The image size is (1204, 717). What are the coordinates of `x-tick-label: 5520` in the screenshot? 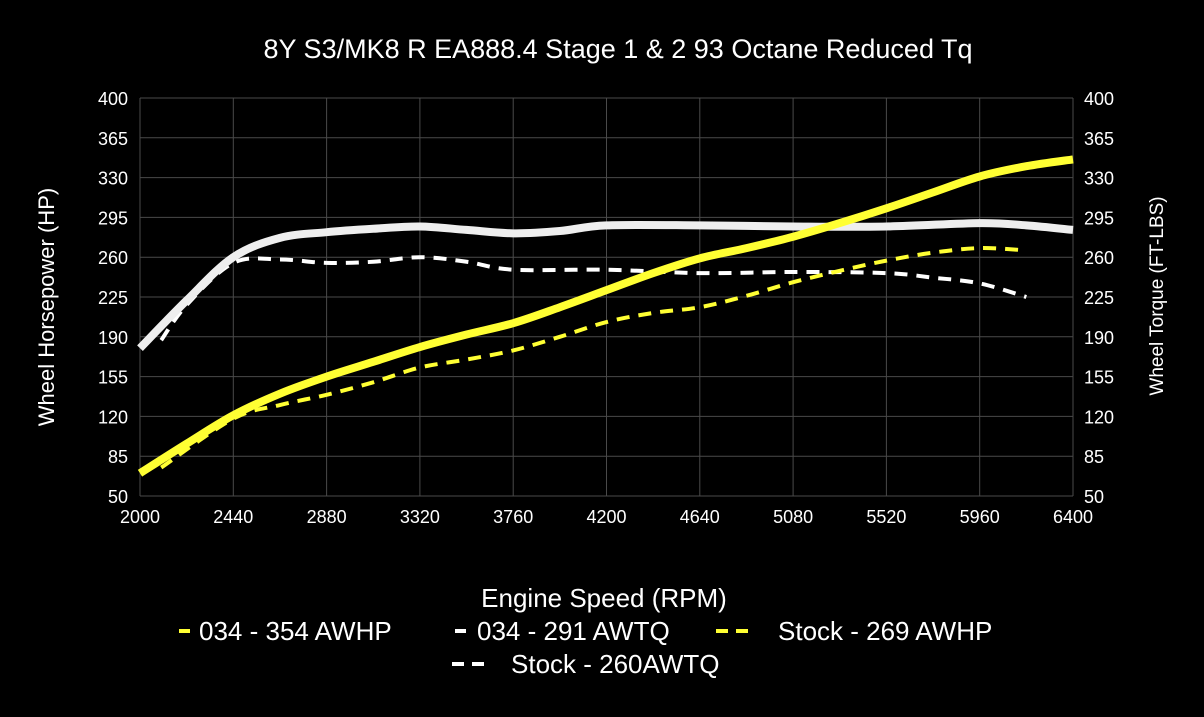 It's located at (886, 517).